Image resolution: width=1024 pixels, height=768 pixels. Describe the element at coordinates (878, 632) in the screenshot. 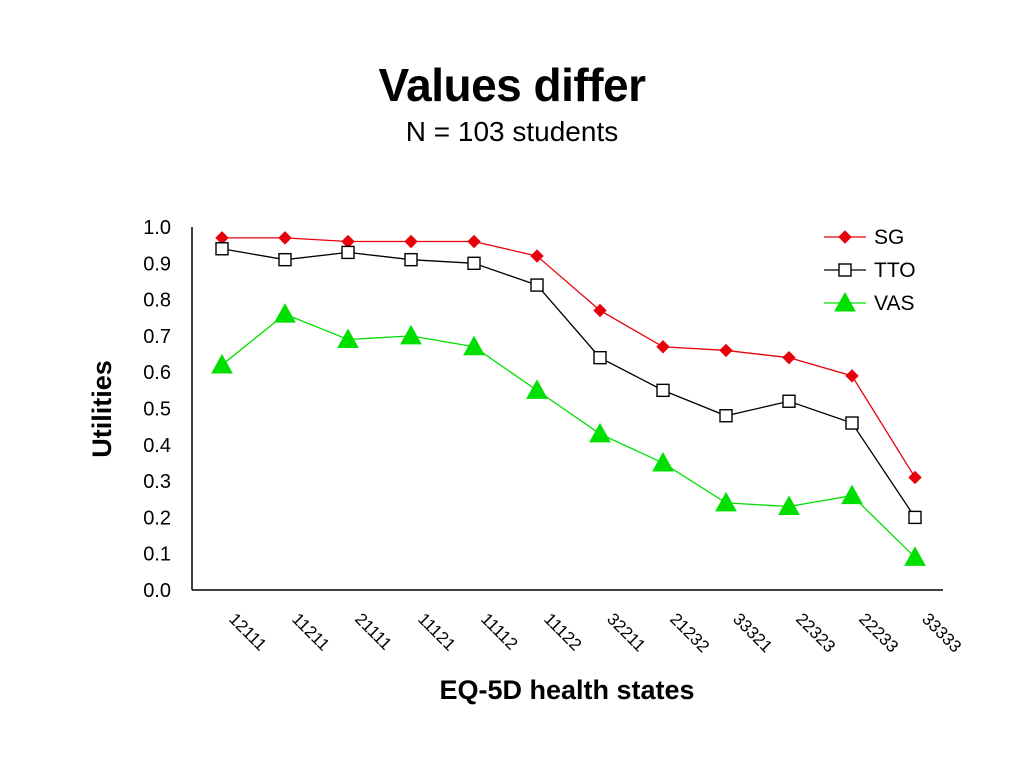

I see `x-tick-label: 22233` at that location.